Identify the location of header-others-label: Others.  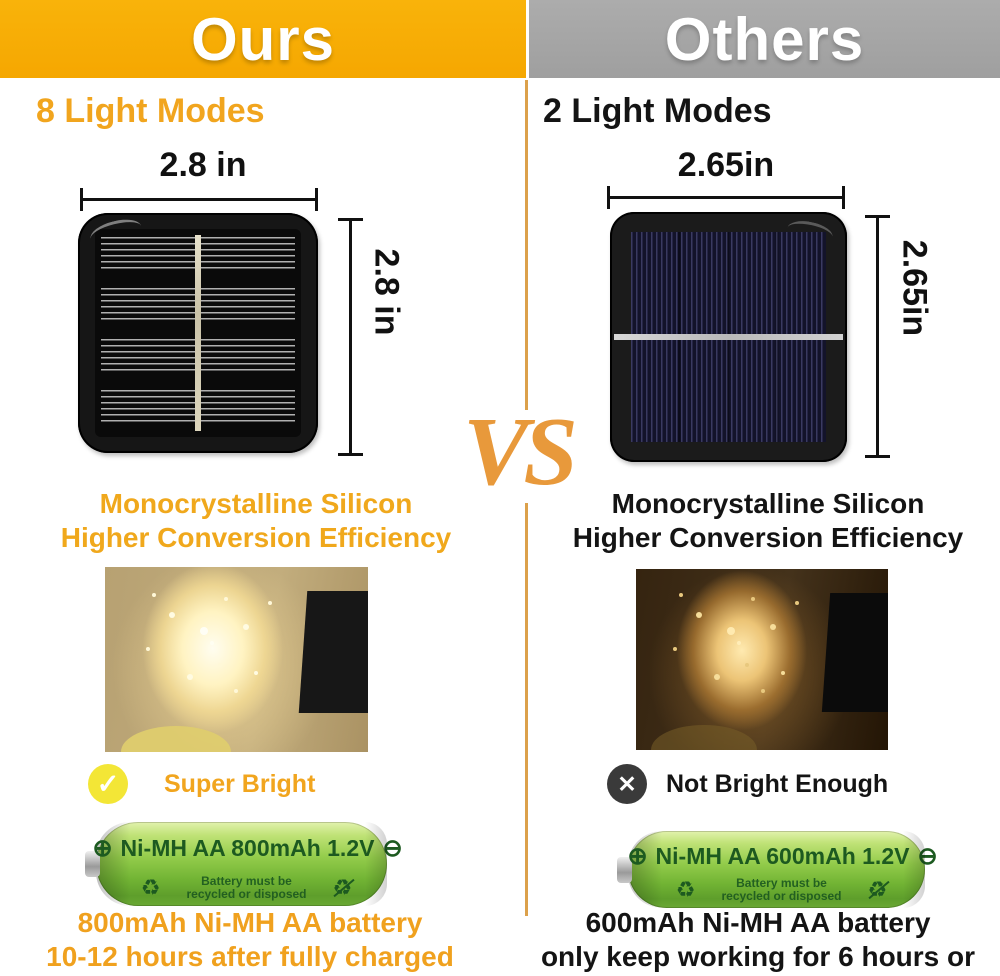
(764, 39).